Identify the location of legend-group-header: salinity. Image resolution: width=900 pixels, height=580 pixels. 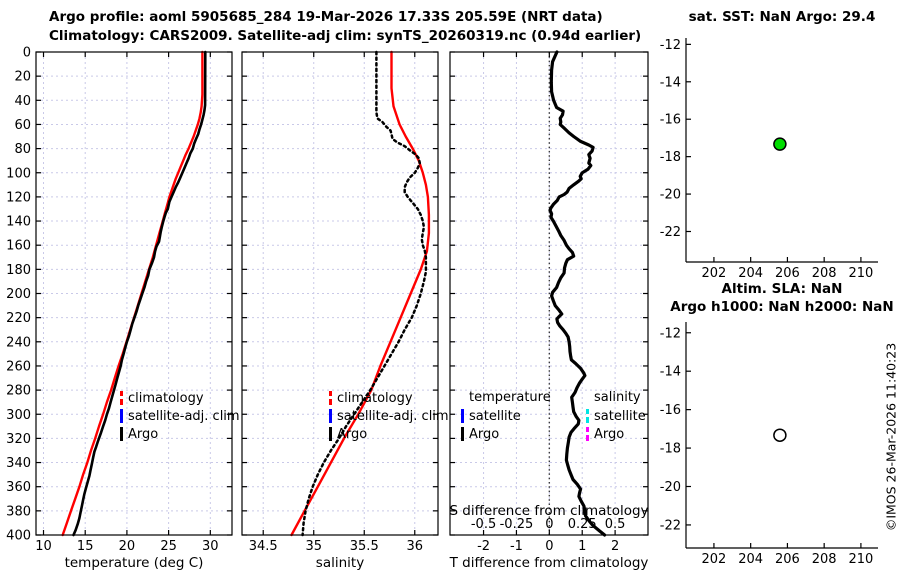
(617, 397).